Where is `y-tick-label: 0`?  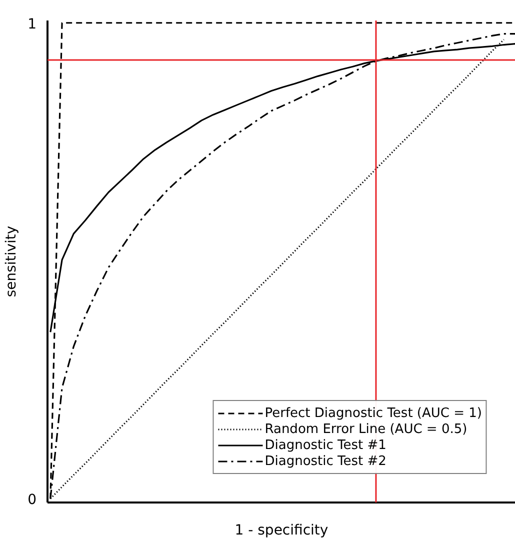
y-tick-label: 0 is located at coordinates (32, 500).